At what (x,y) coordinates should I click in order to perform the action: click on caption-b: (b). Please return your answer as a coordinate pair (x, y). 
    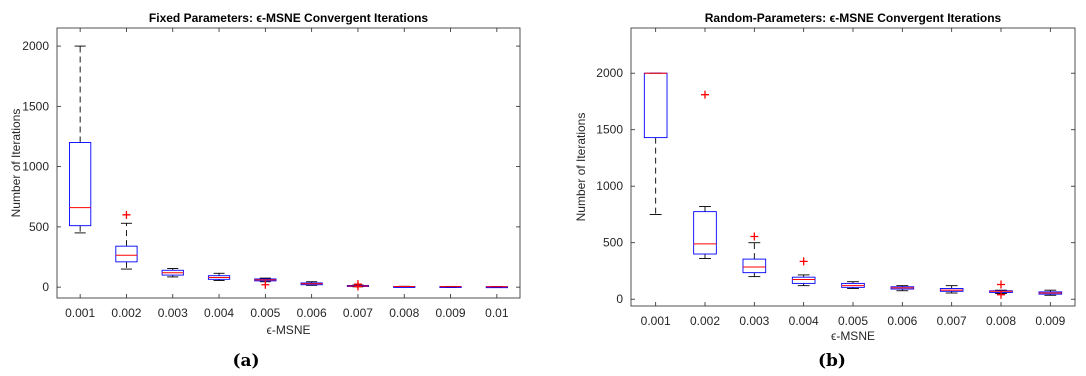
    Looking at the image, I should click on (832, 361).